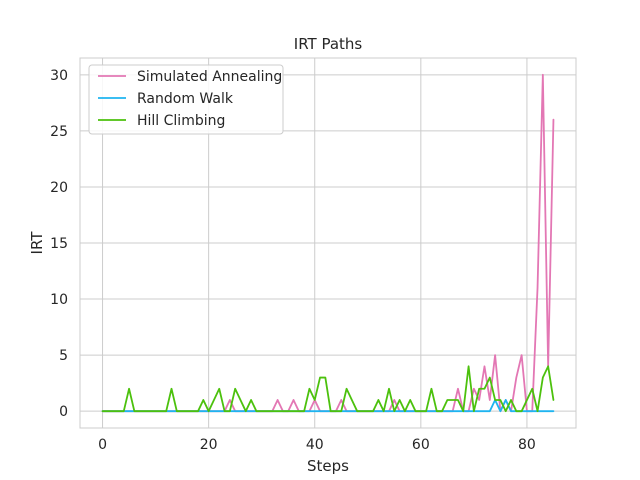  What do you see at coordinates (59, 188) in the screenshot?
I see `y-tick-label: 20` at bounding box center [59, 188].